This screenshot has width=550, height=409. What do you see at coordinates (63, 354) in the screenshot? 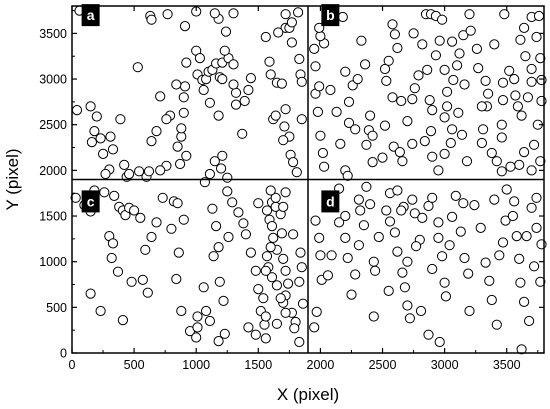
I see `y-tick-label: 0` at bounding box center [63, 354].